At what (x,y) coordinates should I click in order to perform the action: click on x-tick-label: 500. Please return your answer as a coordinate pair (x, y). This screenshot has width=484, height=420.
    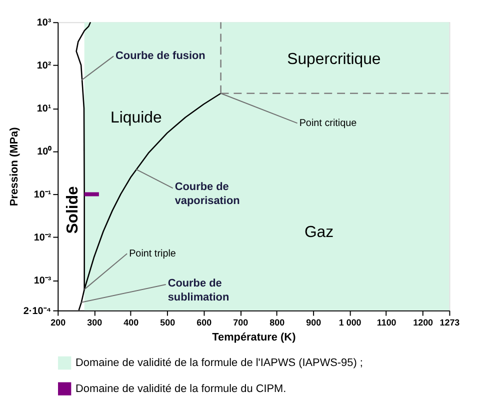
    Looking at the image, I should click on (168, 323).